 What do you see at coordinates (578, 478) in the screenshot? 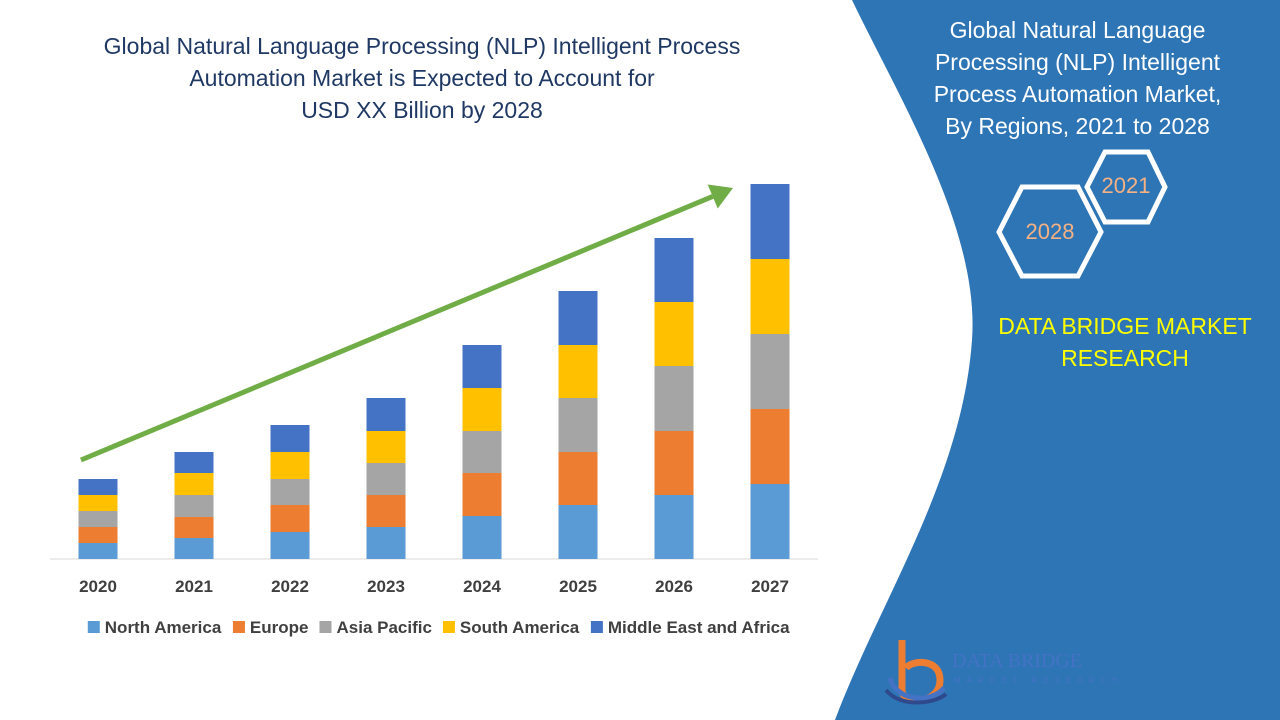
I see `bar-2025-europe` at bounding box center [578, 478].